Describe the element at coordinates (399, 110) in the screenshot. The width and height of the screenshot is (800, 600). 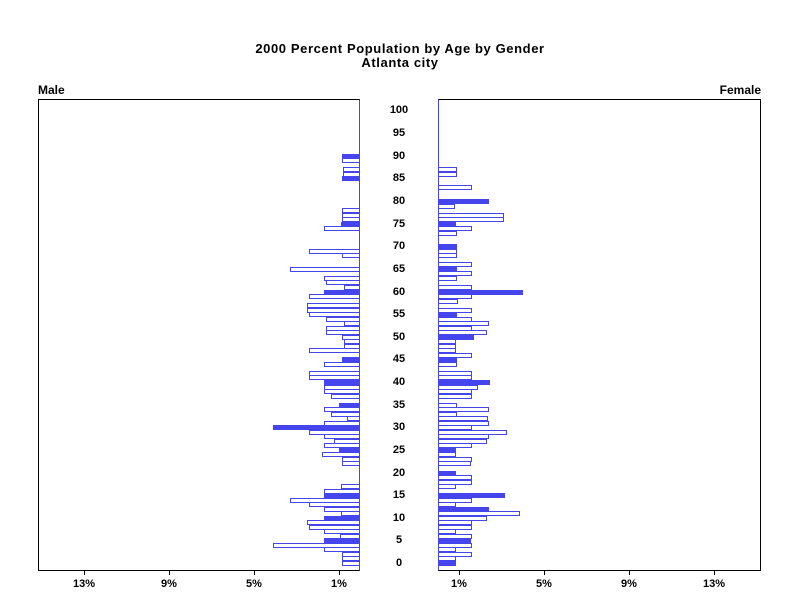
I see `age-axis-label-100: 100` at that location.